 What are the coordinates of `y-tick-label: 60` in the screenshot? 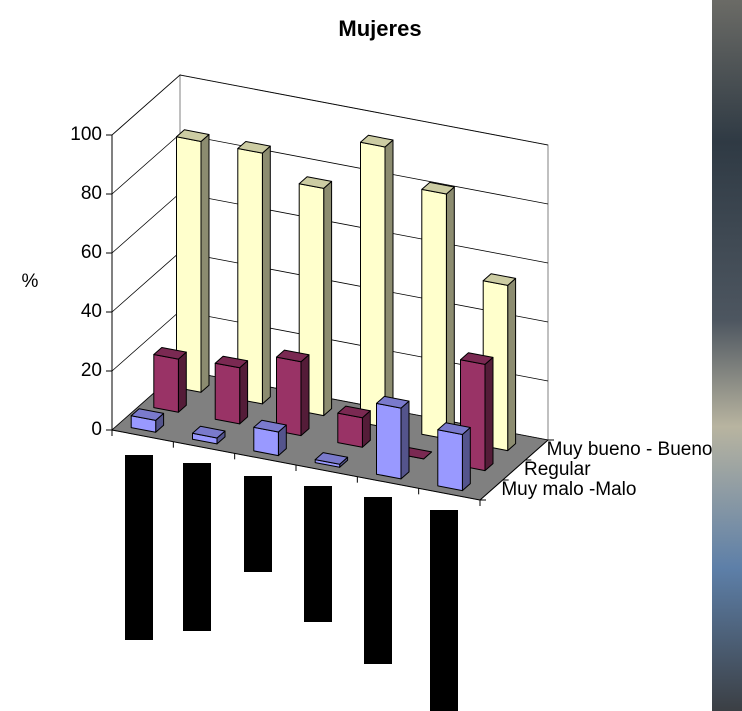 It's located at (91, 252).